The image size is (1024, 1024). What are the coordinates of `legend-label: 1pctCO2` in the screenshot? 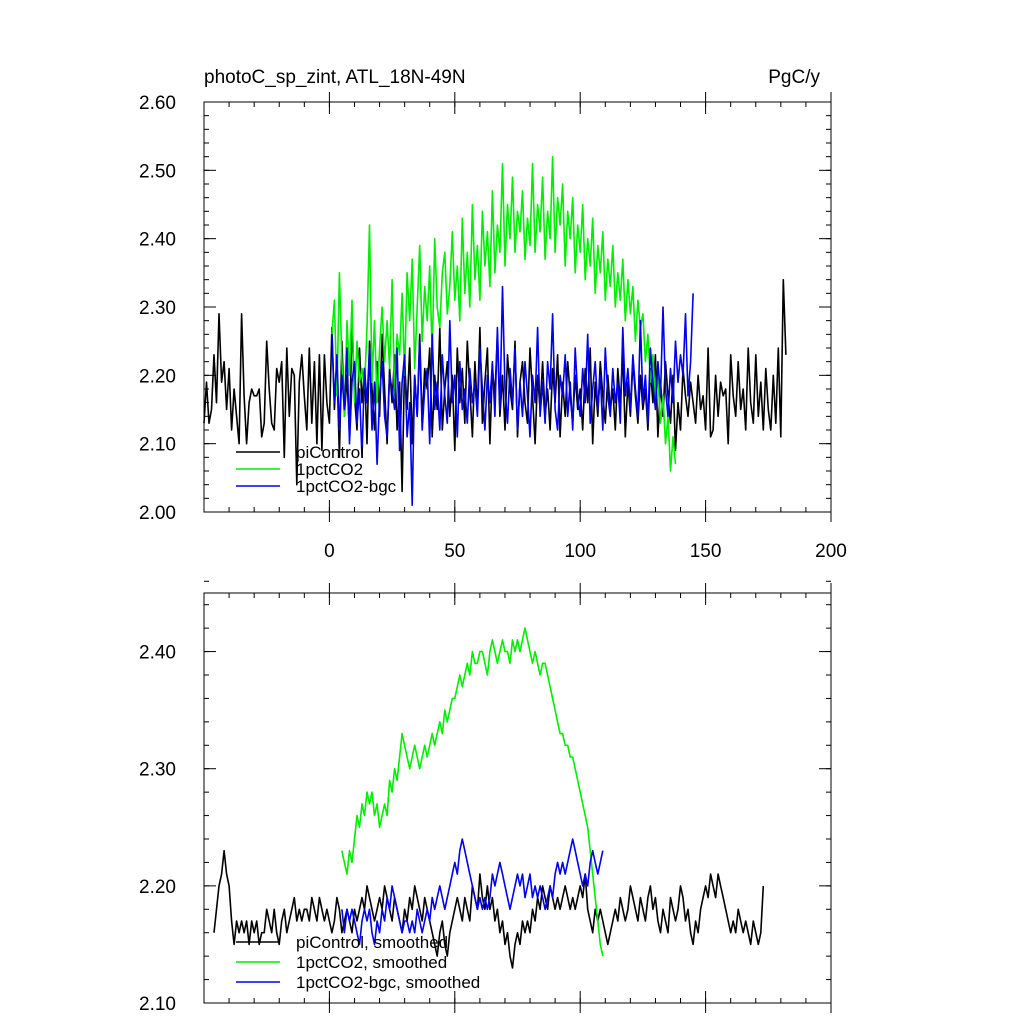 It's located at (329, 469).